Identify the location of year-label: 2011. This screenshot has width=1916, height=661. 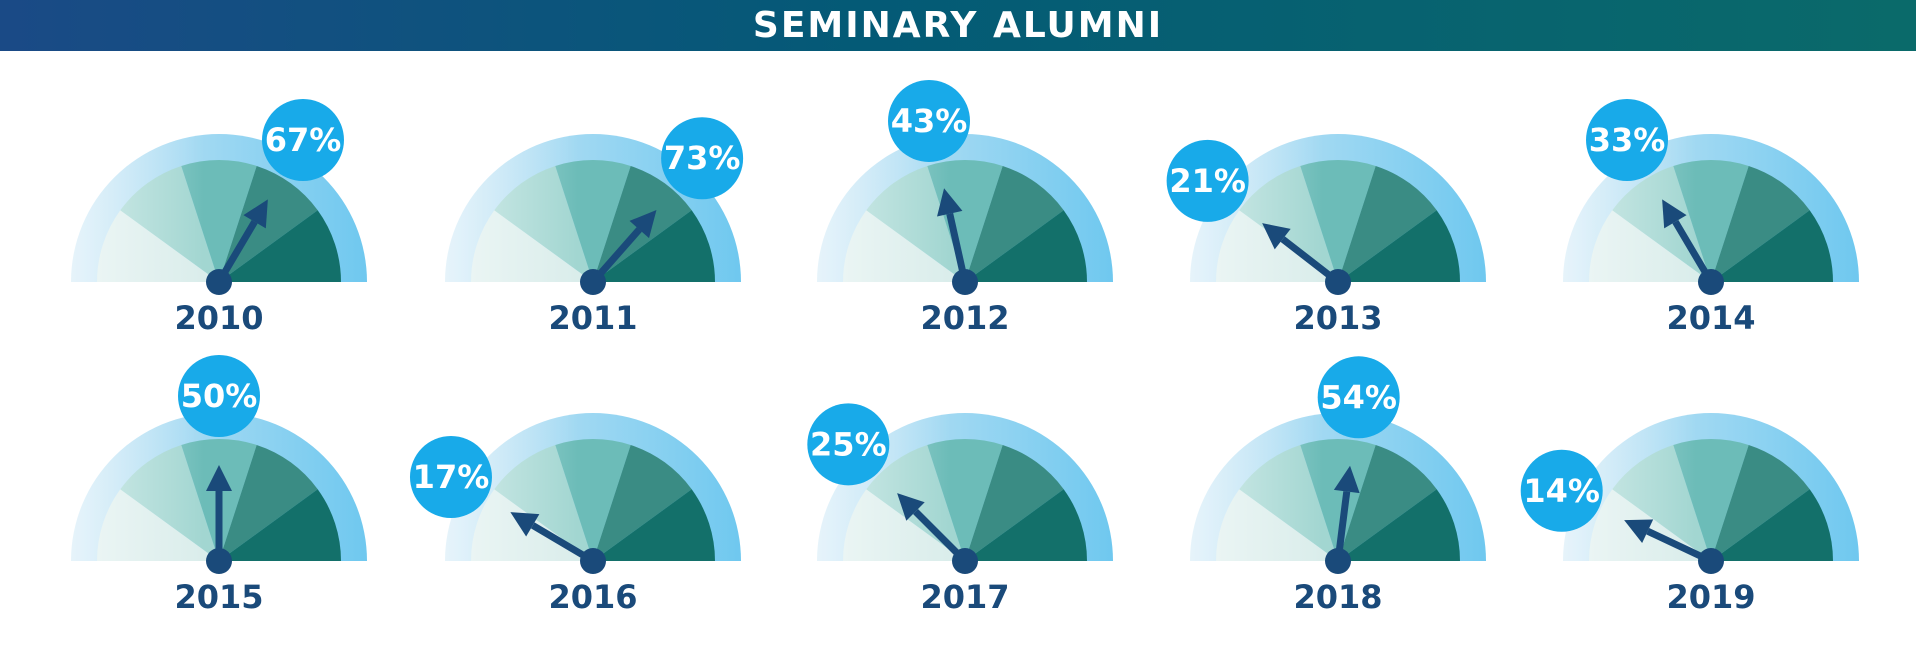
(592, 318).